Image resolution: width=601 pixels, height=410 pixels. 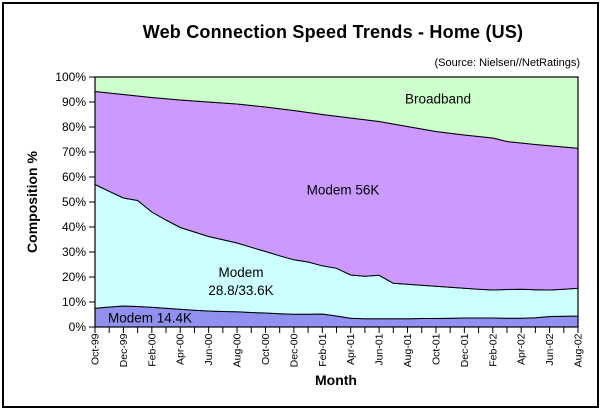 What do you see at coordinates (74, 227) in the screenshot?
I see `y-tick-label: 40%` at bounding box center [74, 227].